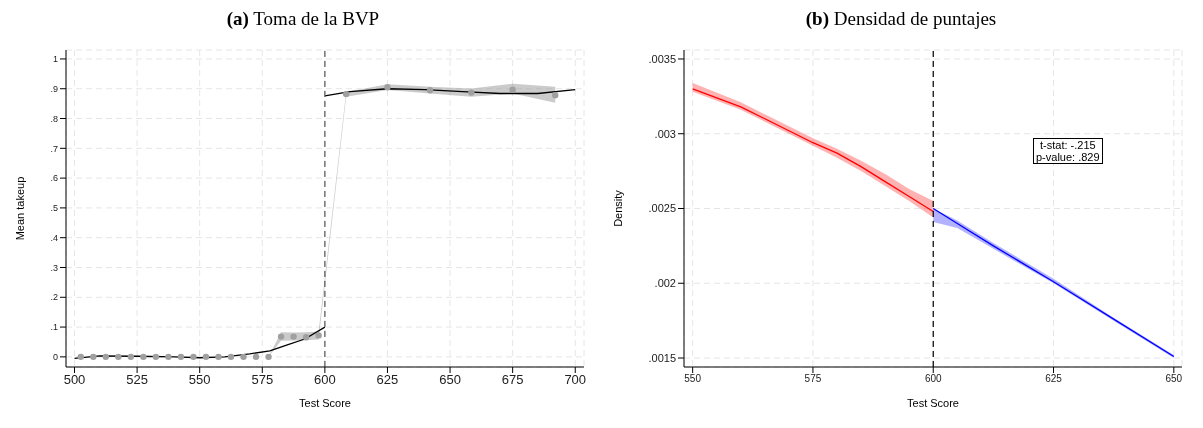  Describe the element at coordinates (74, 380) in the screenshot. I see `x-tick-label: 500` at that location.